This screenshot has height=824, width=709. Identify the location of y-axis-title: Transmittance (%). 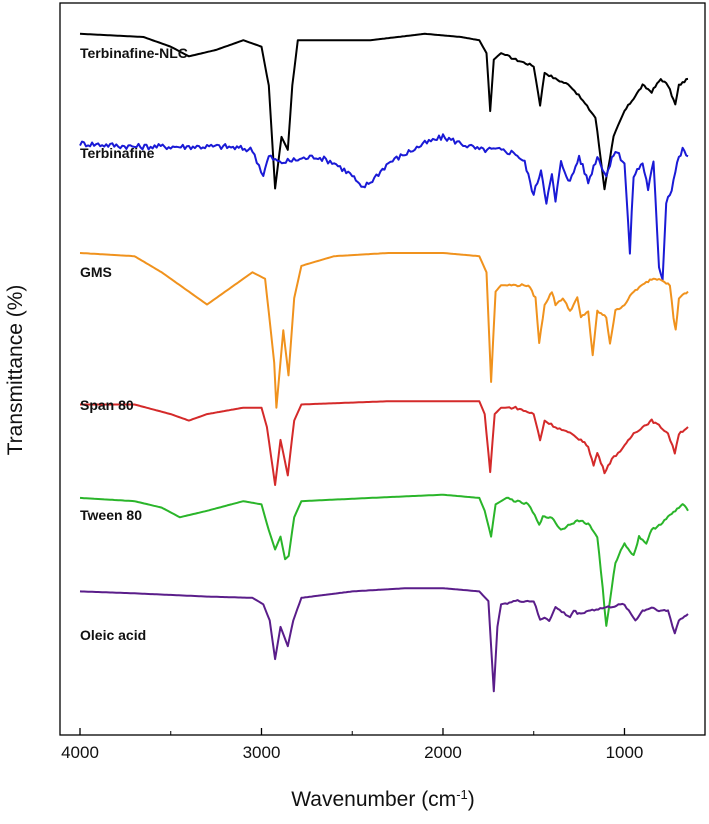
(15, 370).